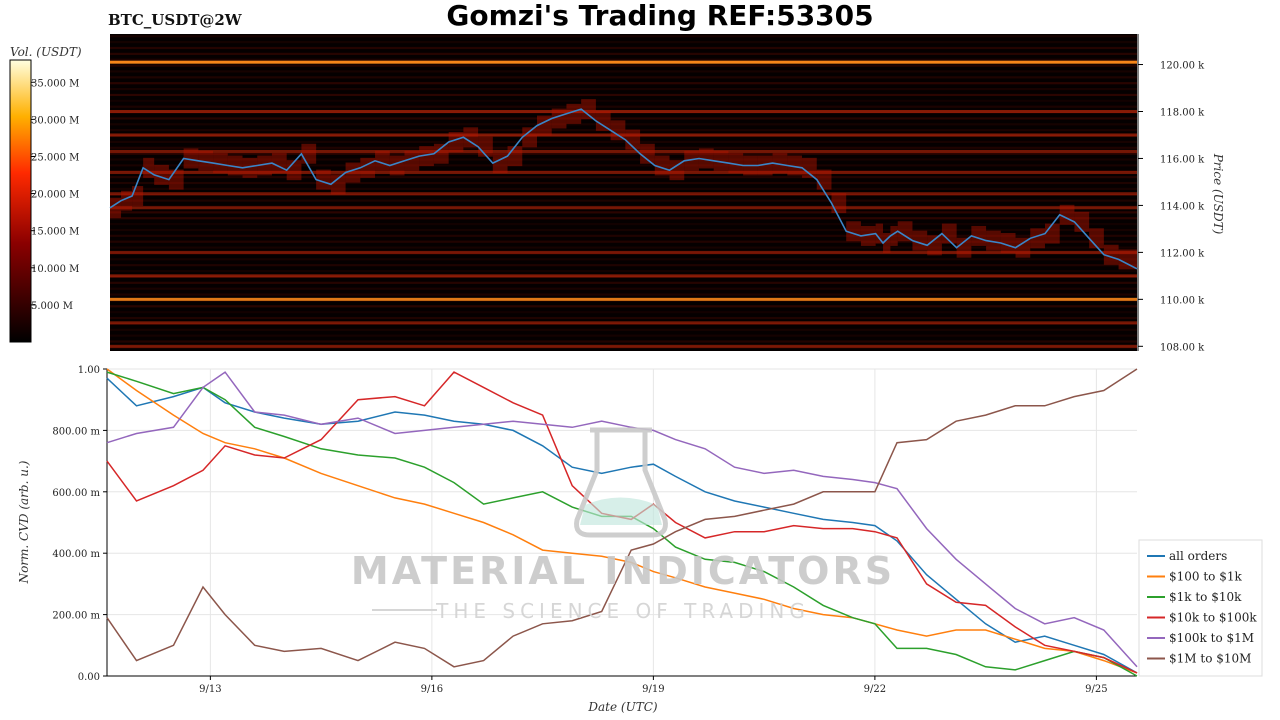 The width and height of the screenshot is (1280, 720). Describe the element at coordinates (1182, 253) in the screenshot. I see `price-tick-label: 112.00 k` at that location.